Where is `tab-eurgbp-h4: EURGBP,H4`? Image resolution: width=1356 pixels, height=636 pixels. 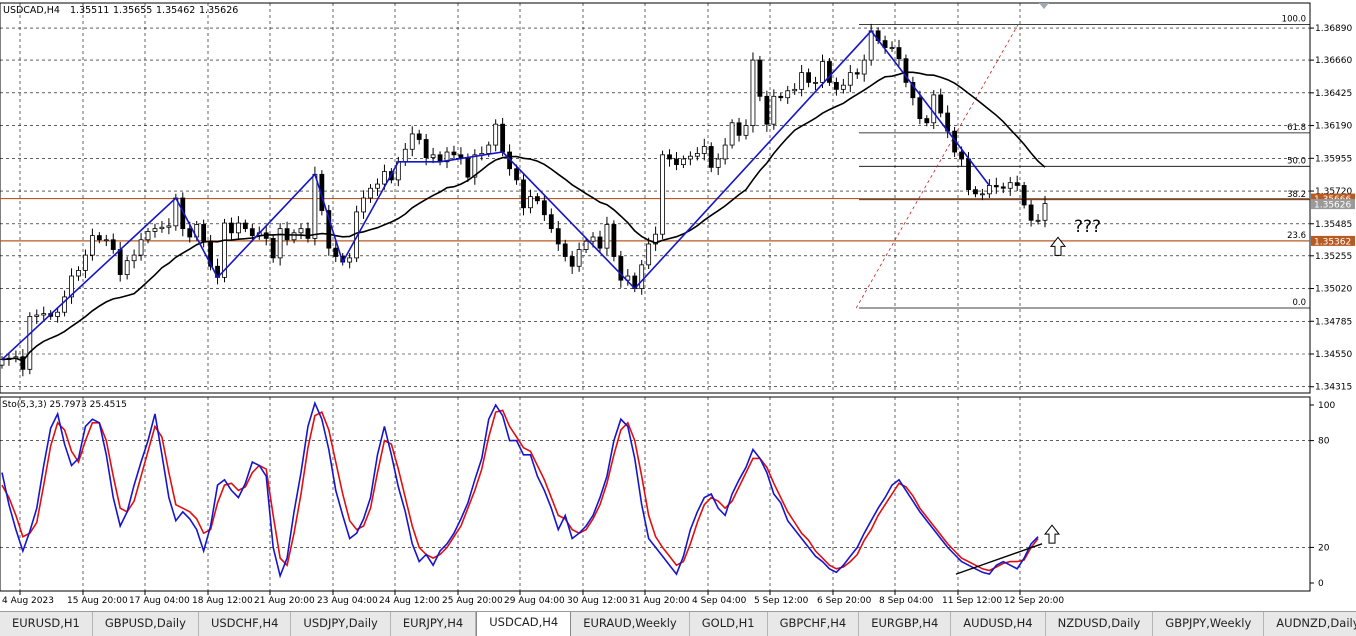 tab-eurgbp-h4: EURGBP,H4 is located at coordinates (905, 624).